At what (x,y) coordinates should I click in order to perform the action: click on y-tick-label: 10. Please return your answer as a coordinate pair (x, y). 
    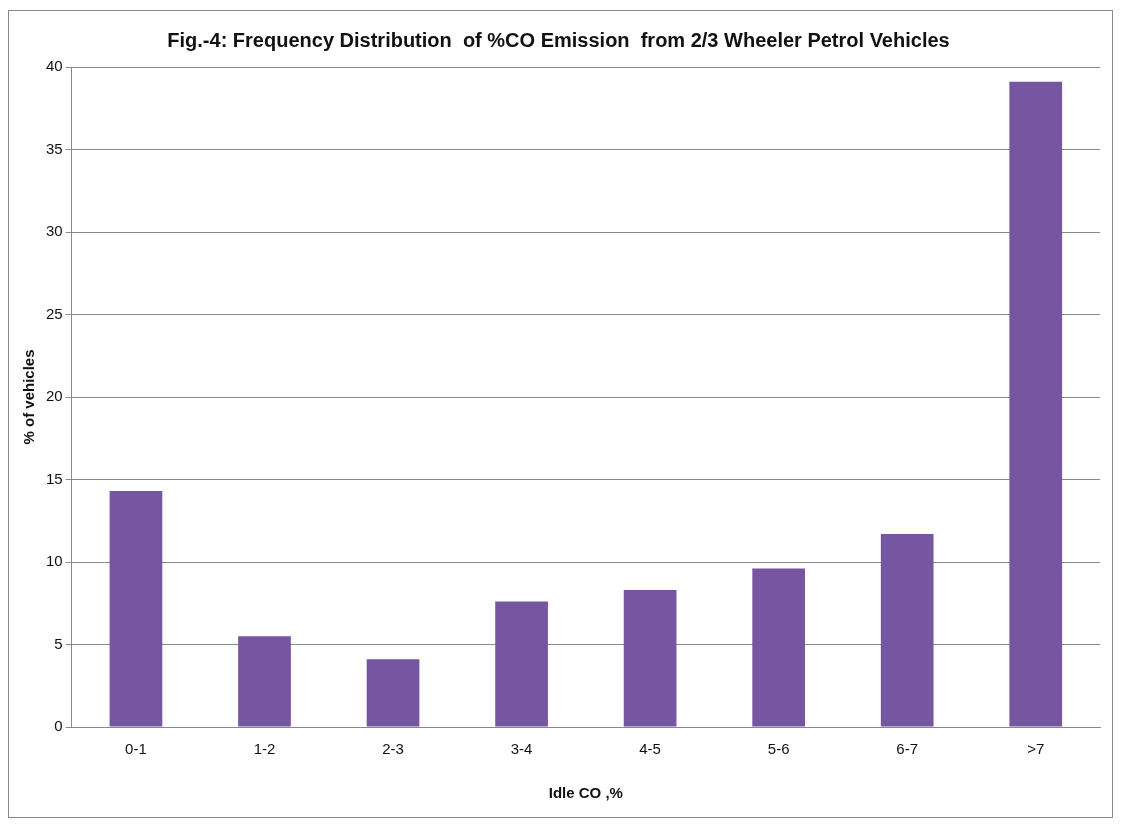
    Looking at the image, I should click on (54, 561).